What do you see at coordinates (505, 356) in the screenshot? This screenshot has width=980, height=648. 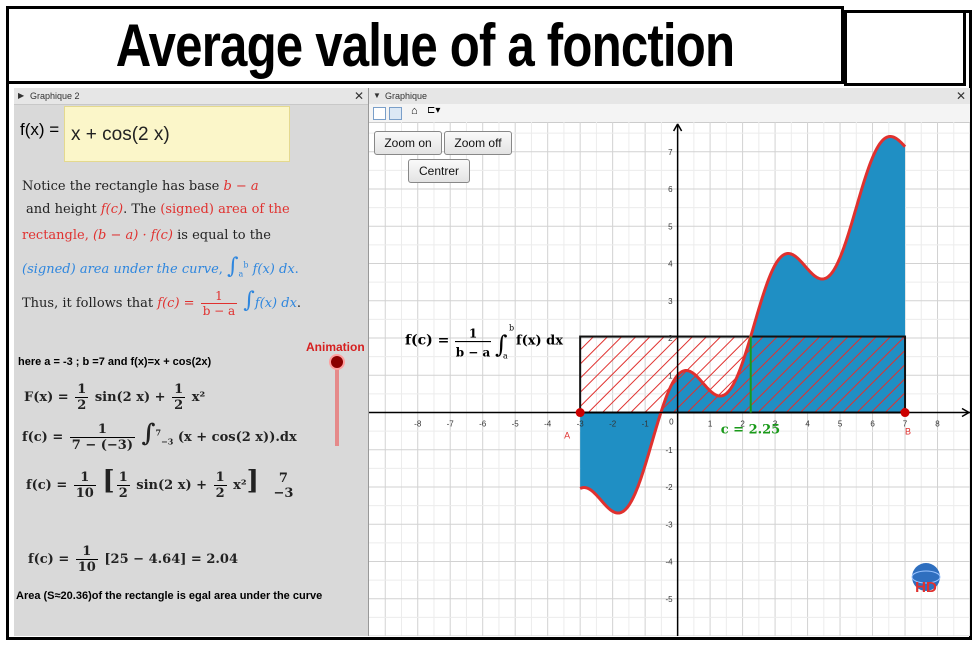 I see `graph-formula-lower: a` at bounding box center [505, 356].